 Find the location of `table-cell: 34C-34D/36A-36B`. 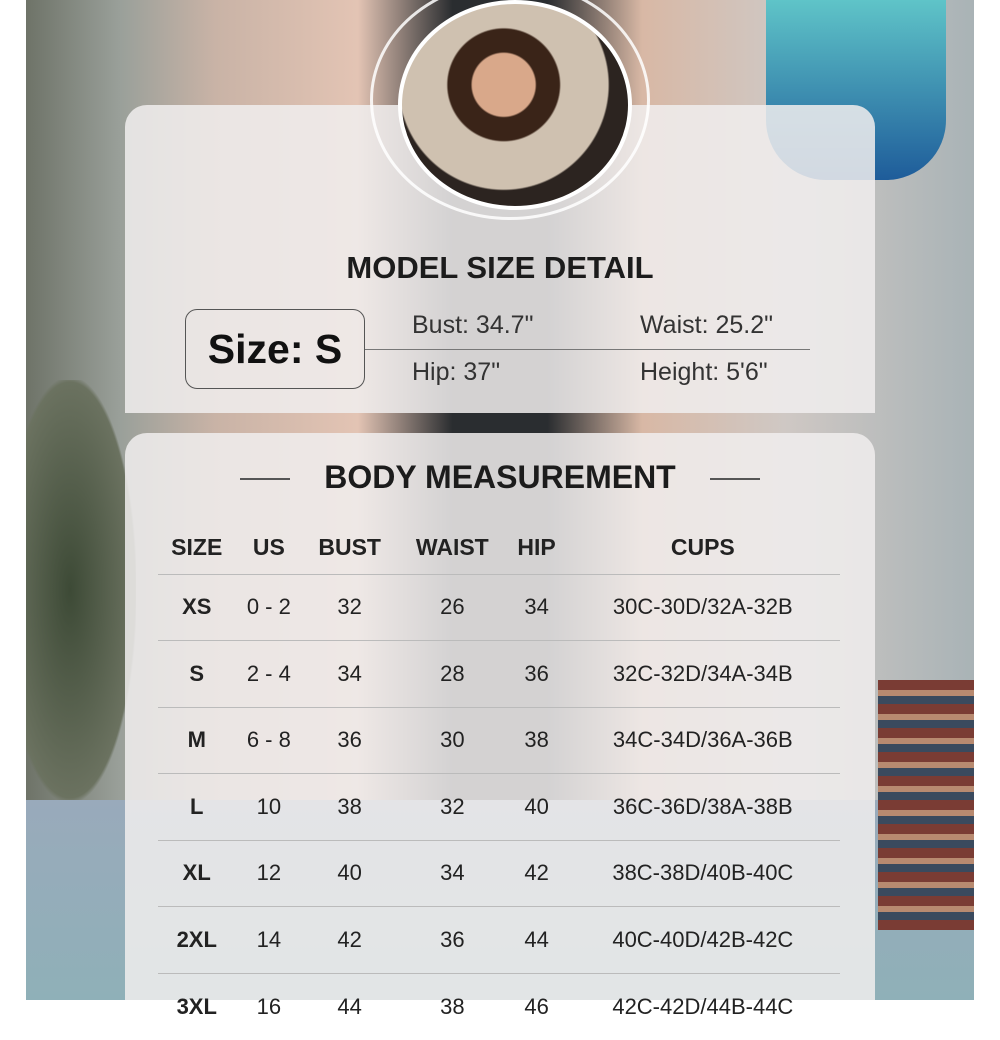

table-cell: 34C-34D/36A-36B is located at coordinates (702, 740).